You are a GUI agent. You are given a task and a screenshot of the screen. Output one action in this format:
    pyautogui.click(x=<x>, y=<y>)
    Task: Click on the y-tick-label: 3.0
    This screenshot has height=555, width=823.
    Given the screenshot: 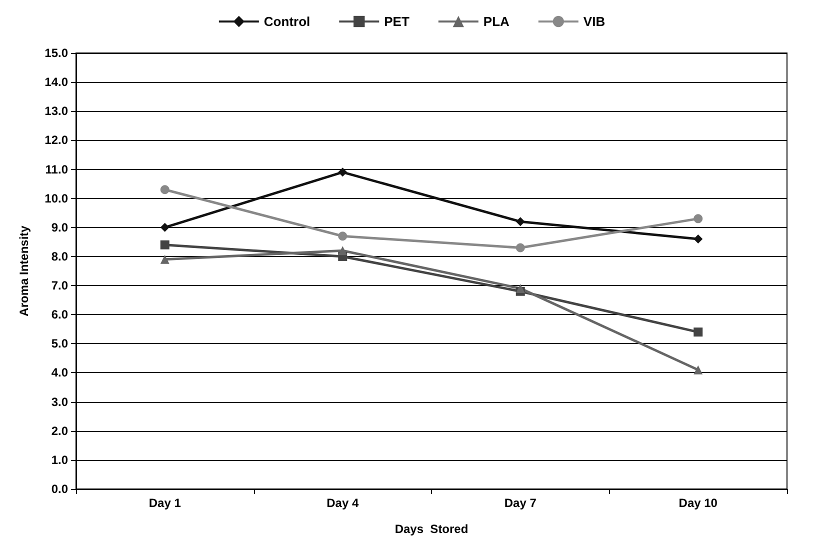 What is the action you would take?
    pyautogui.click(x=59, y=401)
    